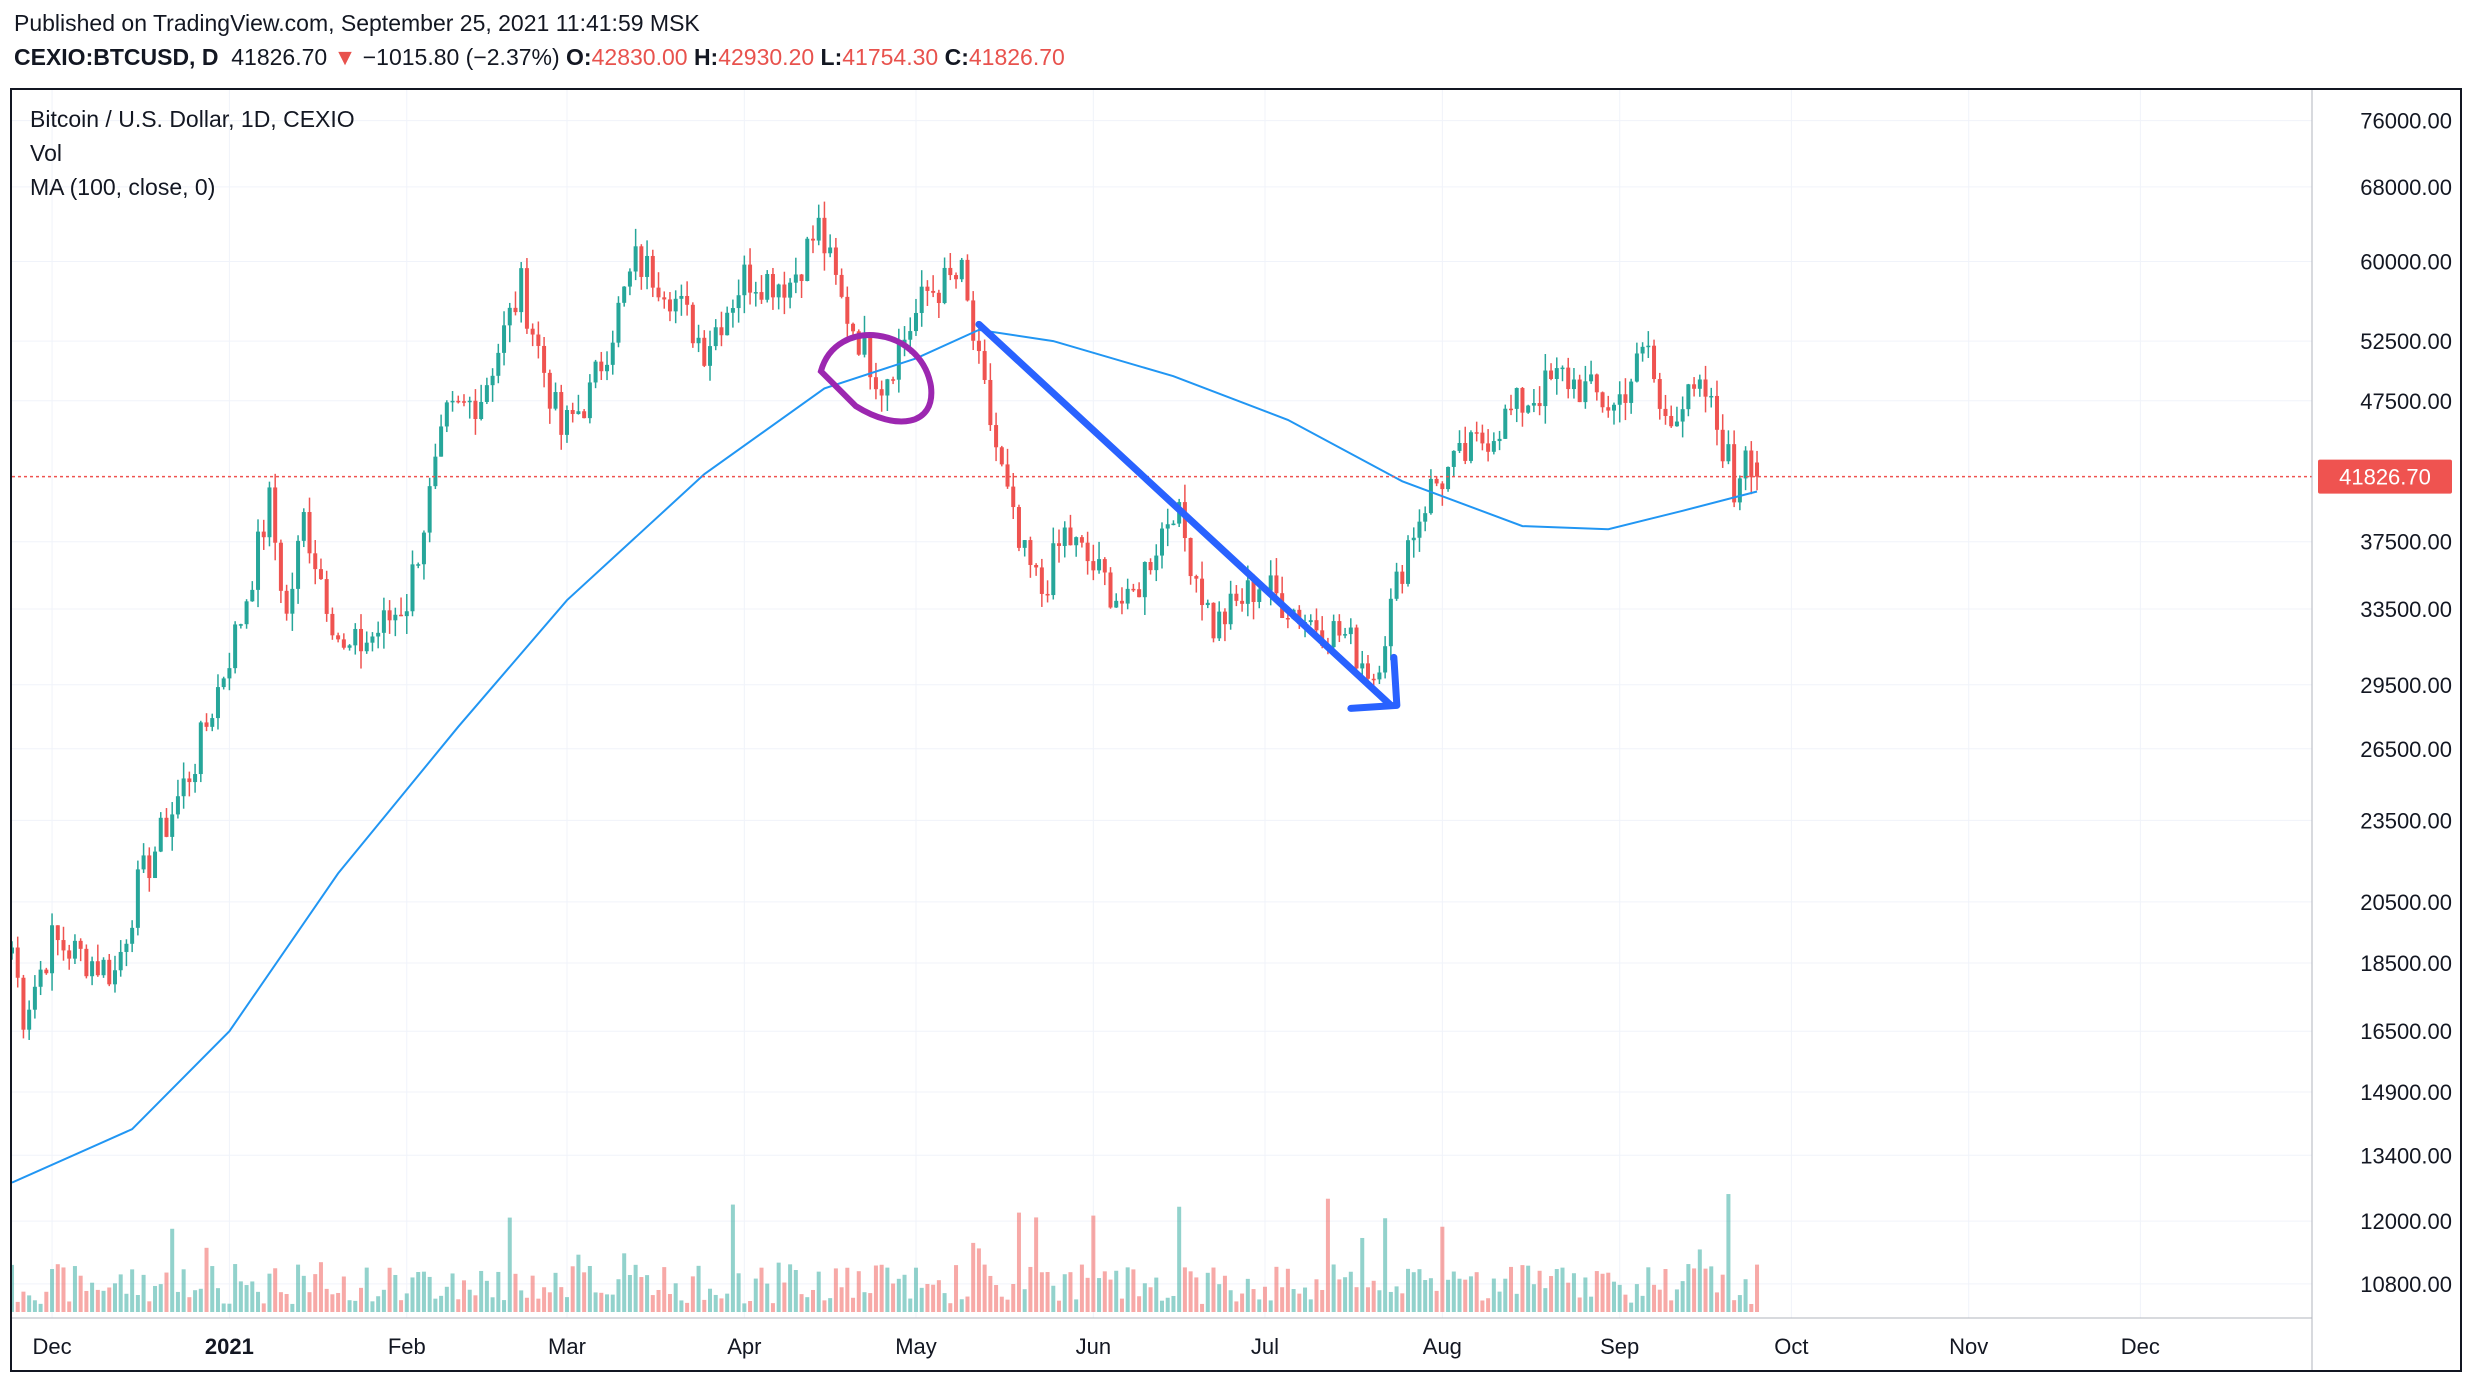 The height and width of the screenshot is (1386, 2472). I want to click on legend-title: Bitcoin / U.S. Dollar, 1D, CEXIO, so click(192, 119).